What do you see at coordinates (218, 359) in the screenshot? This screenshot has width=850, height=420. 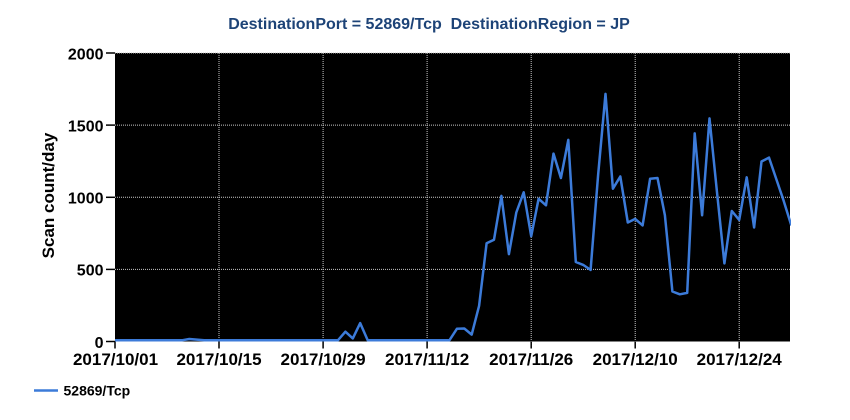 I see `svg-text: 2017/10/15` at bounding box center [218, 359].